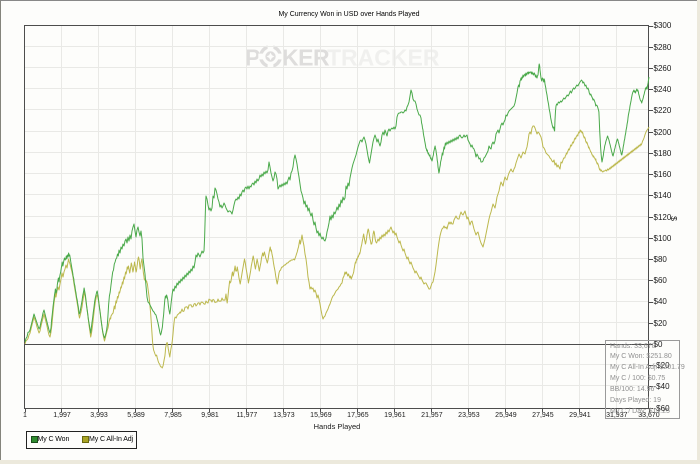 Image resolution: width=700 pixels, height=464 pixels. Describe the element at coordinates (383, 58) in the screenshot. I see `svg-text: TRACKER` at that location.